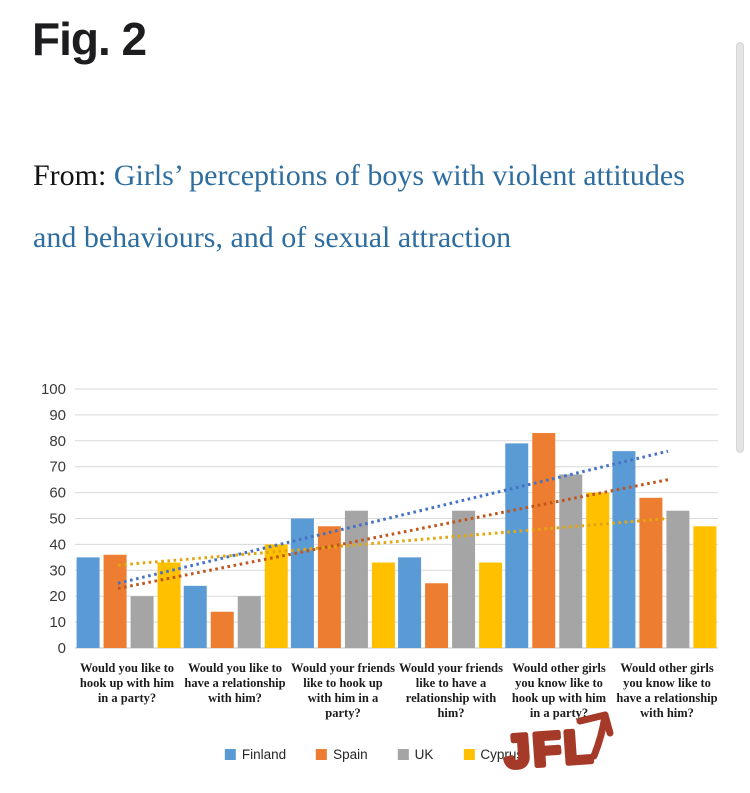 This screenshot has width=750, height=793. What do you see at coordinates (57, 415) in the screenshot?
I see `y-tick-label: 90` at bounding box center [57, 415].